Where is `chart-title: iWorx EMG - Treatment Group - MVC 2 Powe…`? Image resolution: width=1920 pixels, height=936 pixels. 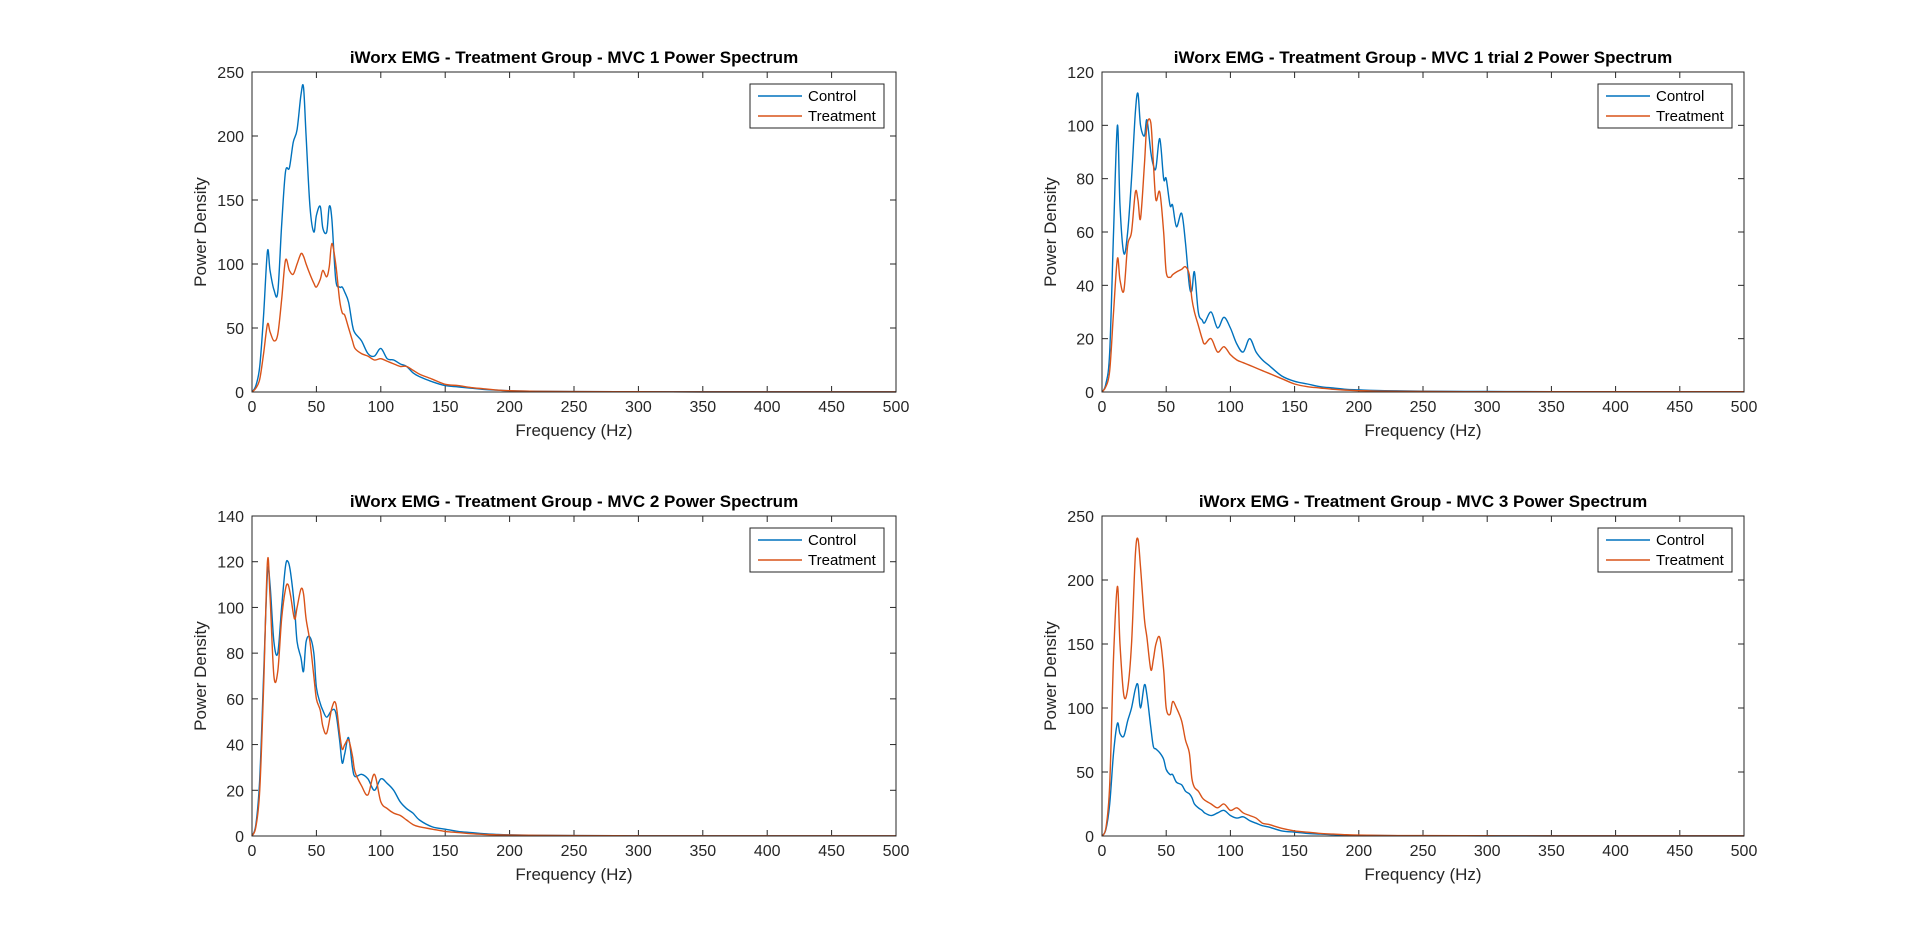
chart-title: iWorx EMG - Treatment Group - MVC 2 Powe… is located at coordinates (574, 501).